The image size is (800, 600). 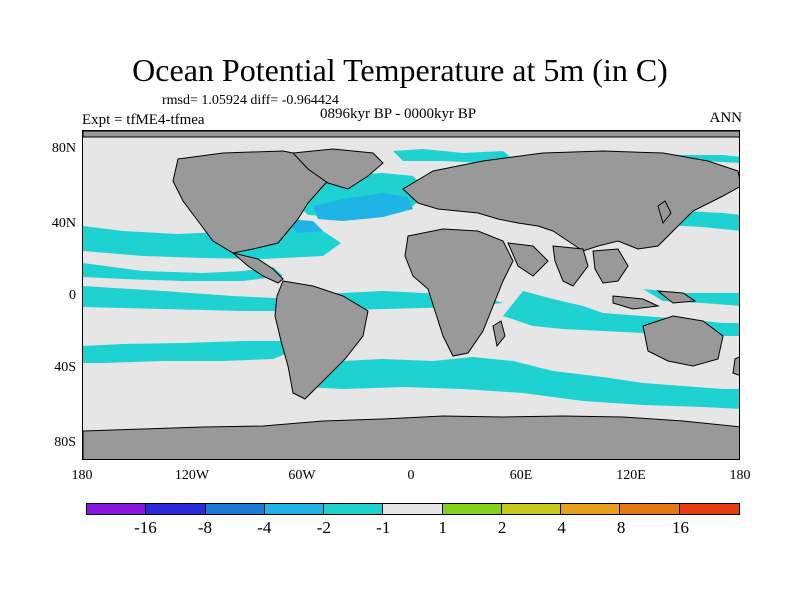 What do you see at coordinates (631, 475) in the screenshot?
I see `lon-label: 120E` at bounding box center [631, 475].